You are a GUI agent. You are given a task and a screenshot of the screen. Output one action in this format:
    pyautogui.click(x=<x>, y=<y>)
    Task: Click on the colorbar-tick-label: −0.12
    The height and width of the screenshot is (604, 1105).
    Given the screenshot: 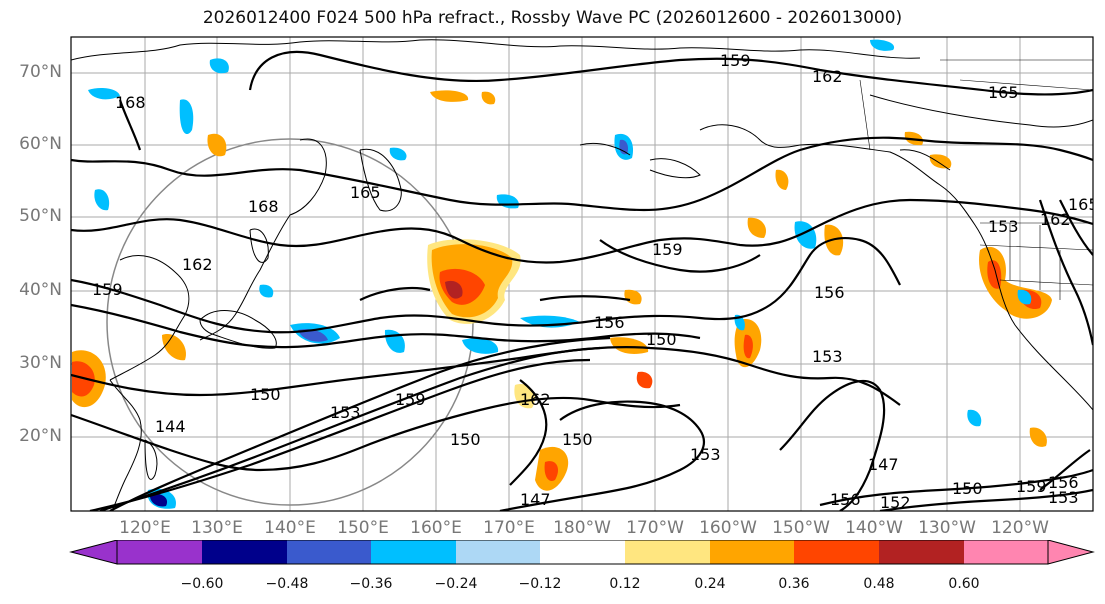 What is the action you would take?
    pyautogui.click(x=540, y=584)
    